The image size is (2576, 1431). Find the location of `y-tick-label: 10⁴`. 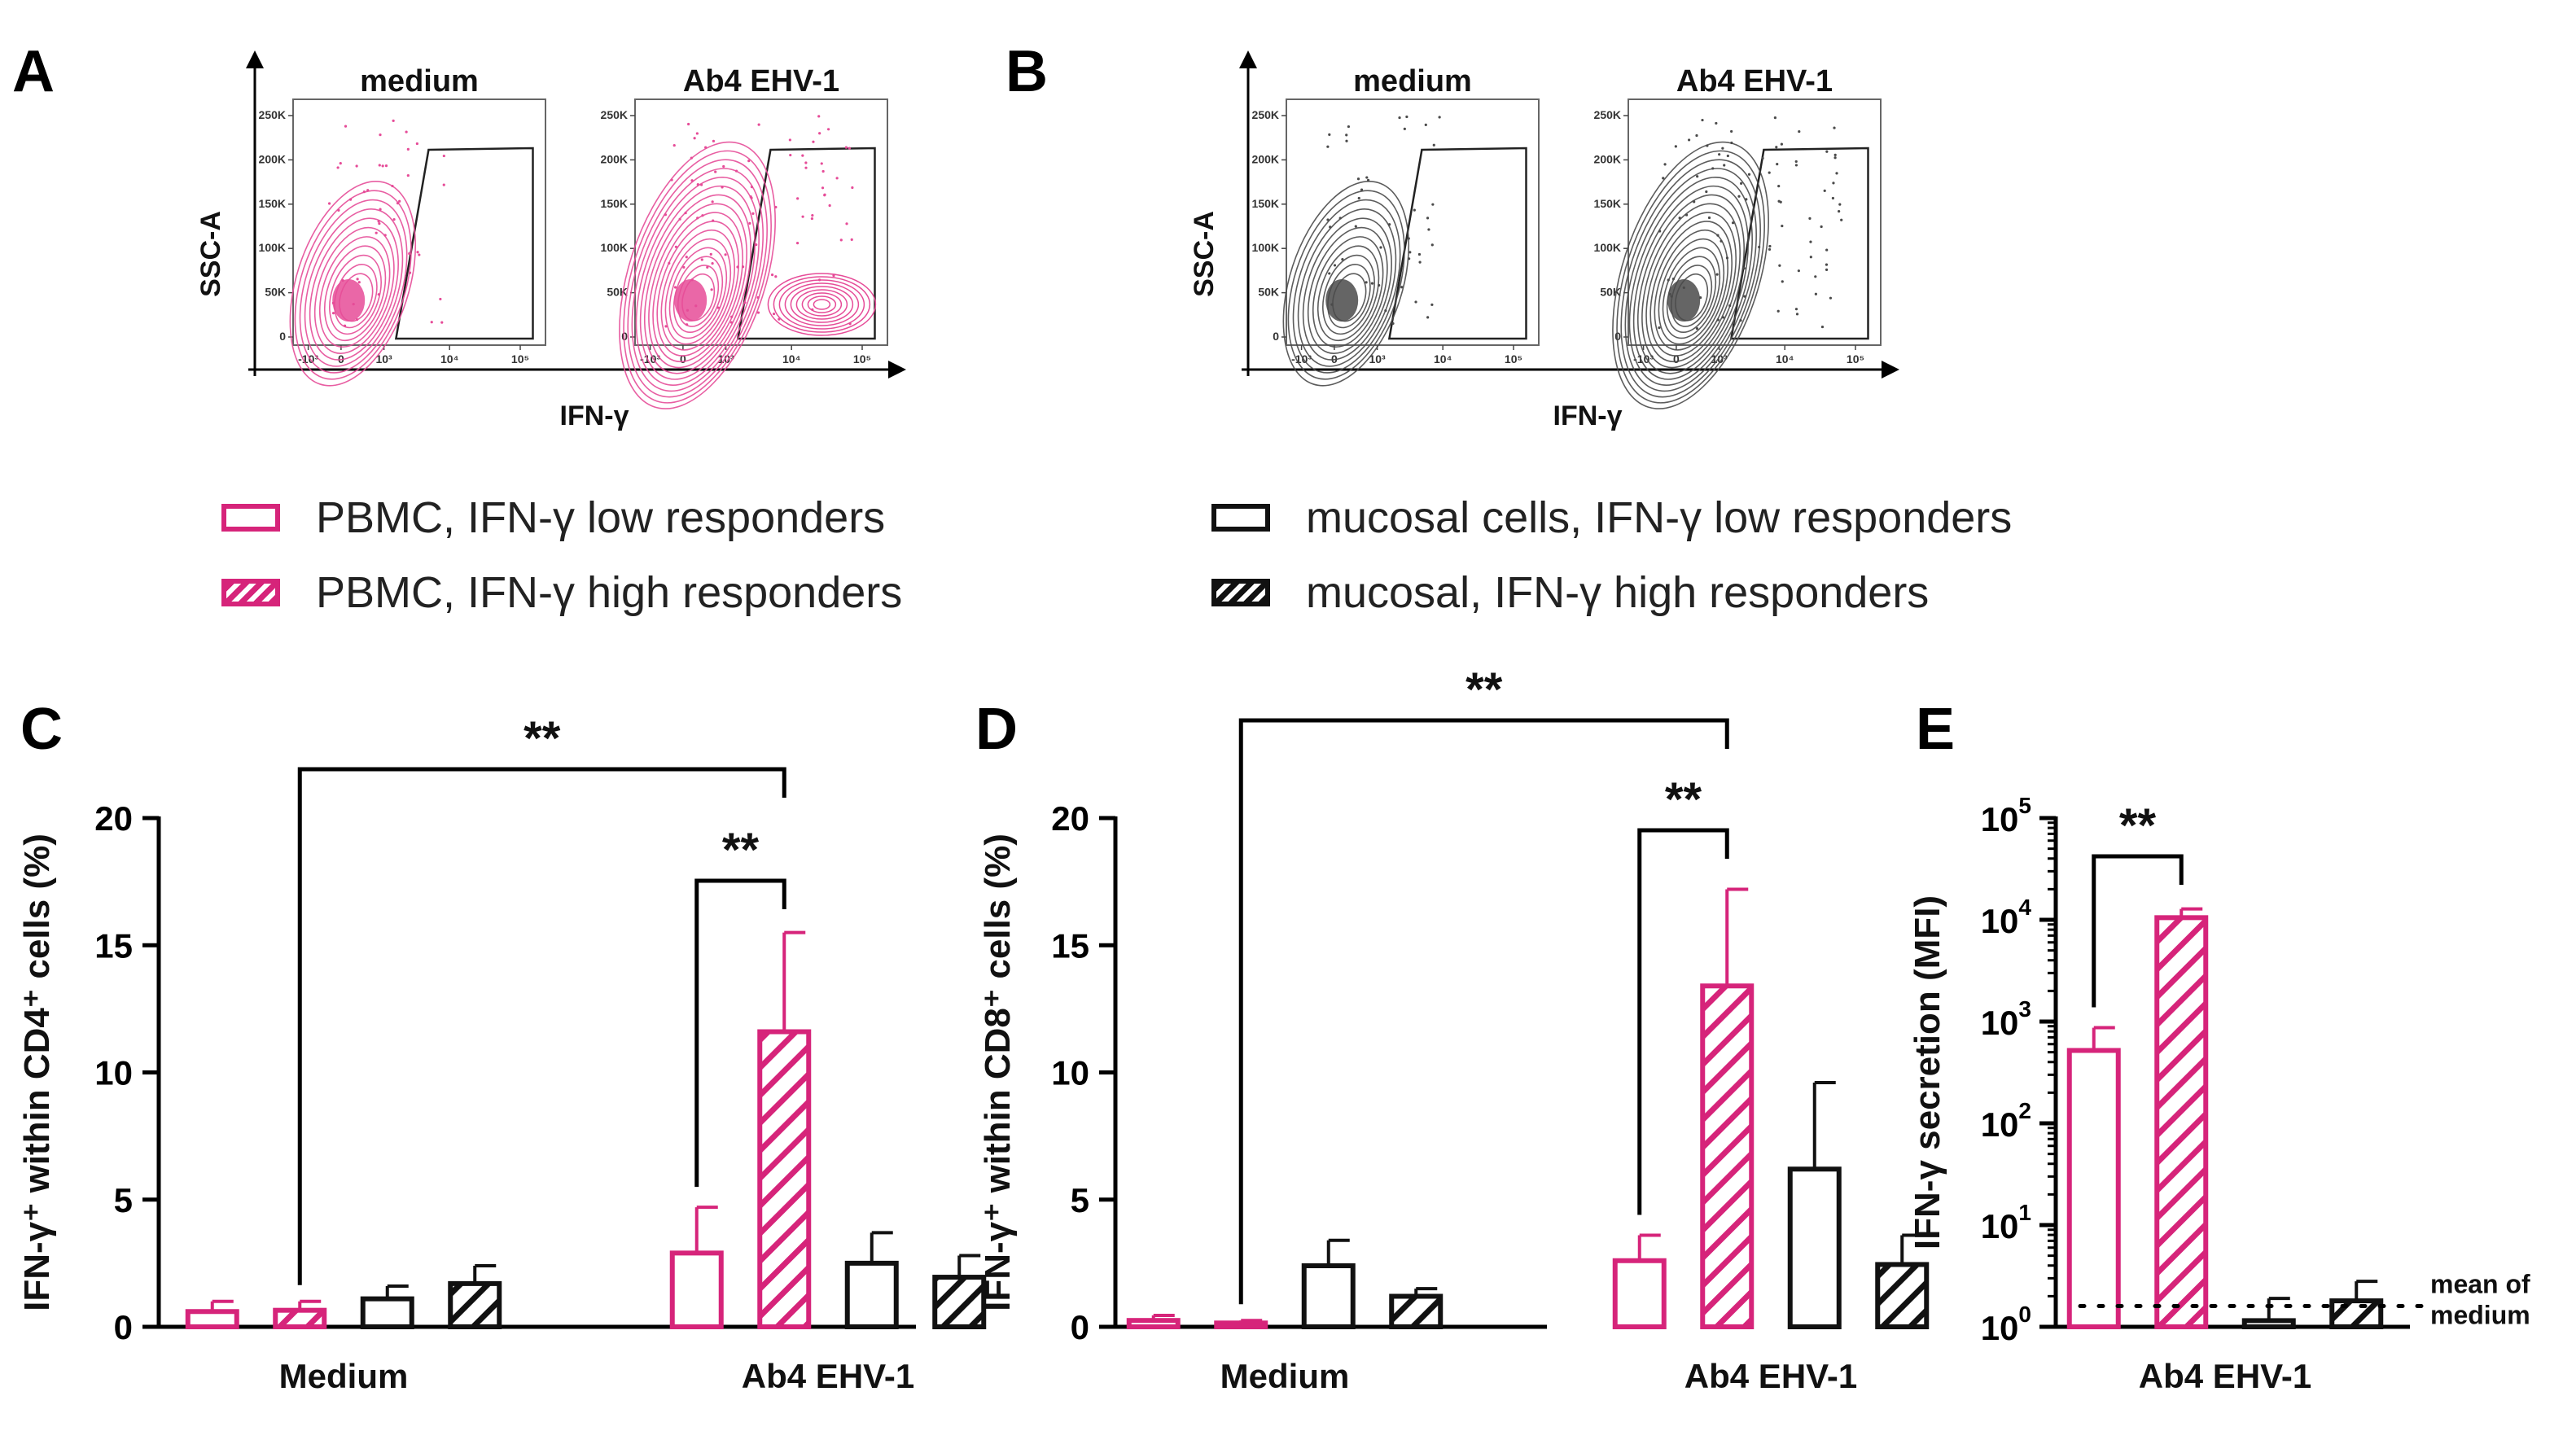

y-tick-label: 10⁴ is located at coordinates (2006, 918).